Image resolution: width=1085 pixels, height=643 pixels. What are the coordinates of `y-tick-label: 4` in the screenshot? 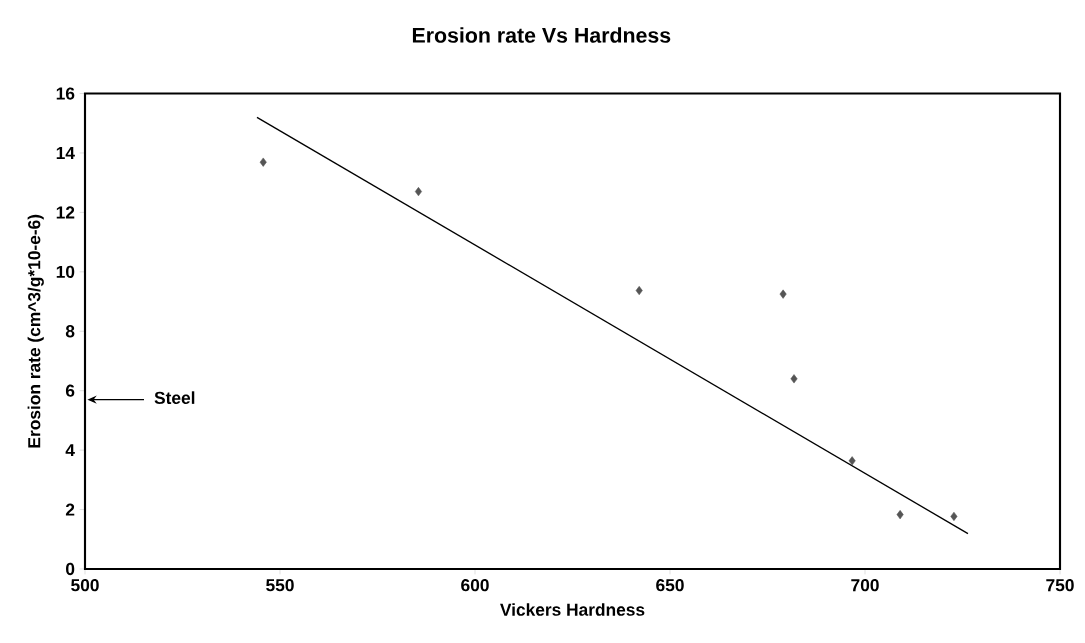 It's located at (70, 450).